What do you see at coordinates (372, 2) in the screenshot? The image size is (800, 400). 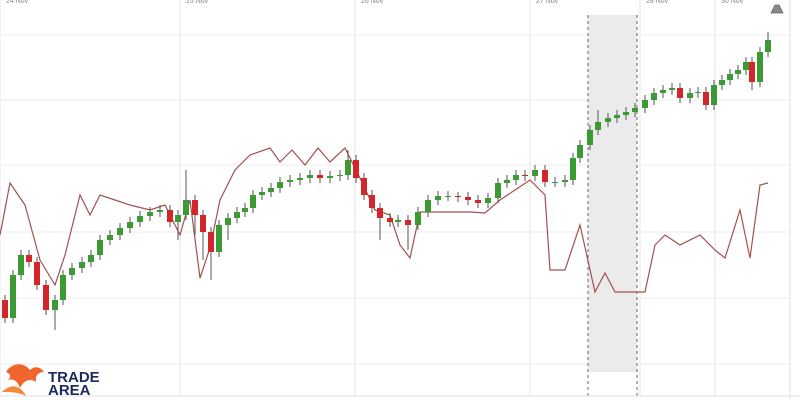 I see `x-tick-label: 26 Nov` at bounding box center [372, 2].